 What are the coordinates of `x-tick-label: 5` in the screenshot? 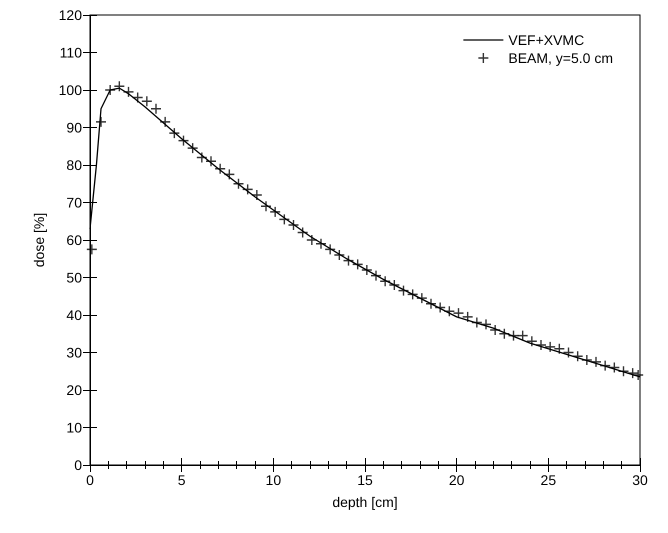 It's located at (182, 480).